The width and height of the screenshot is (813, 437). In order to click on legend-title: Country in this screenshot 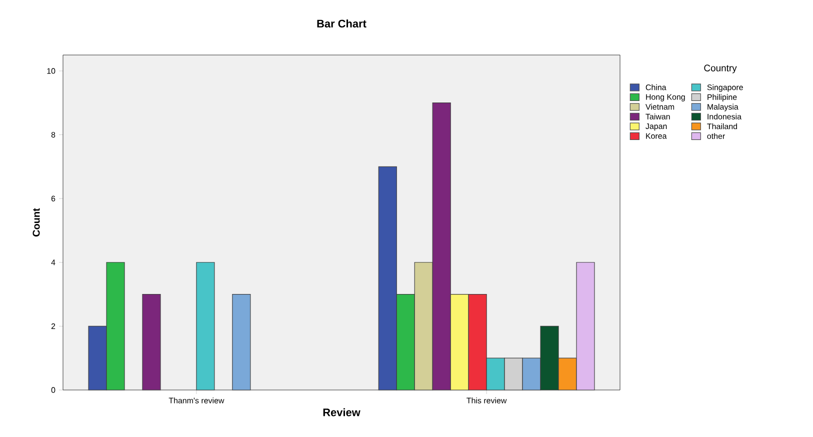, I will do `click(720, 69)`.